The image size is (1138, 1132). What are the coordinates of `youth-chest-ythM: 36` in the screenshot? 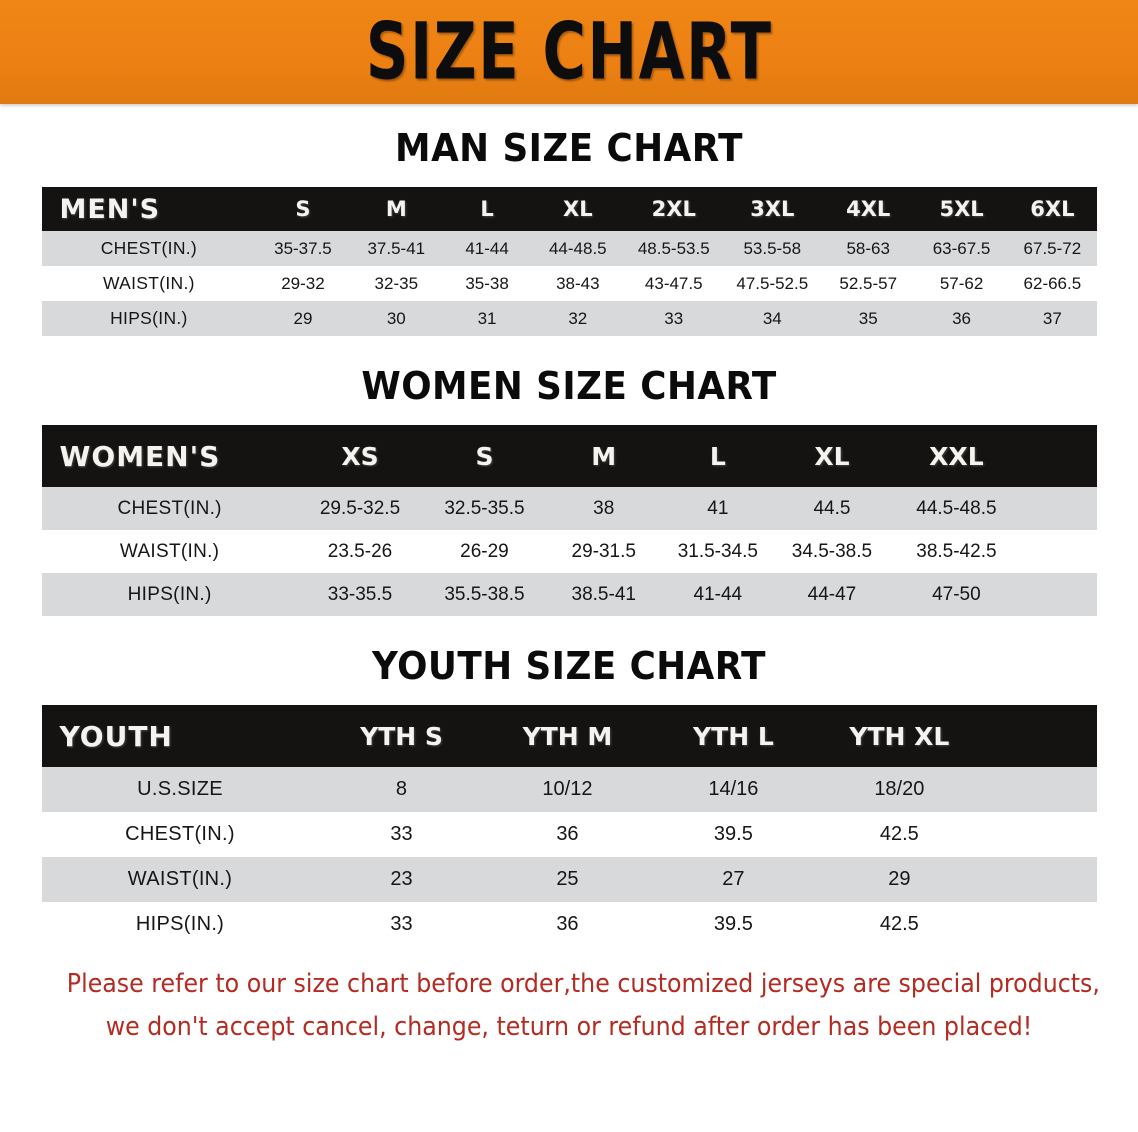 It's located at (567, 834).